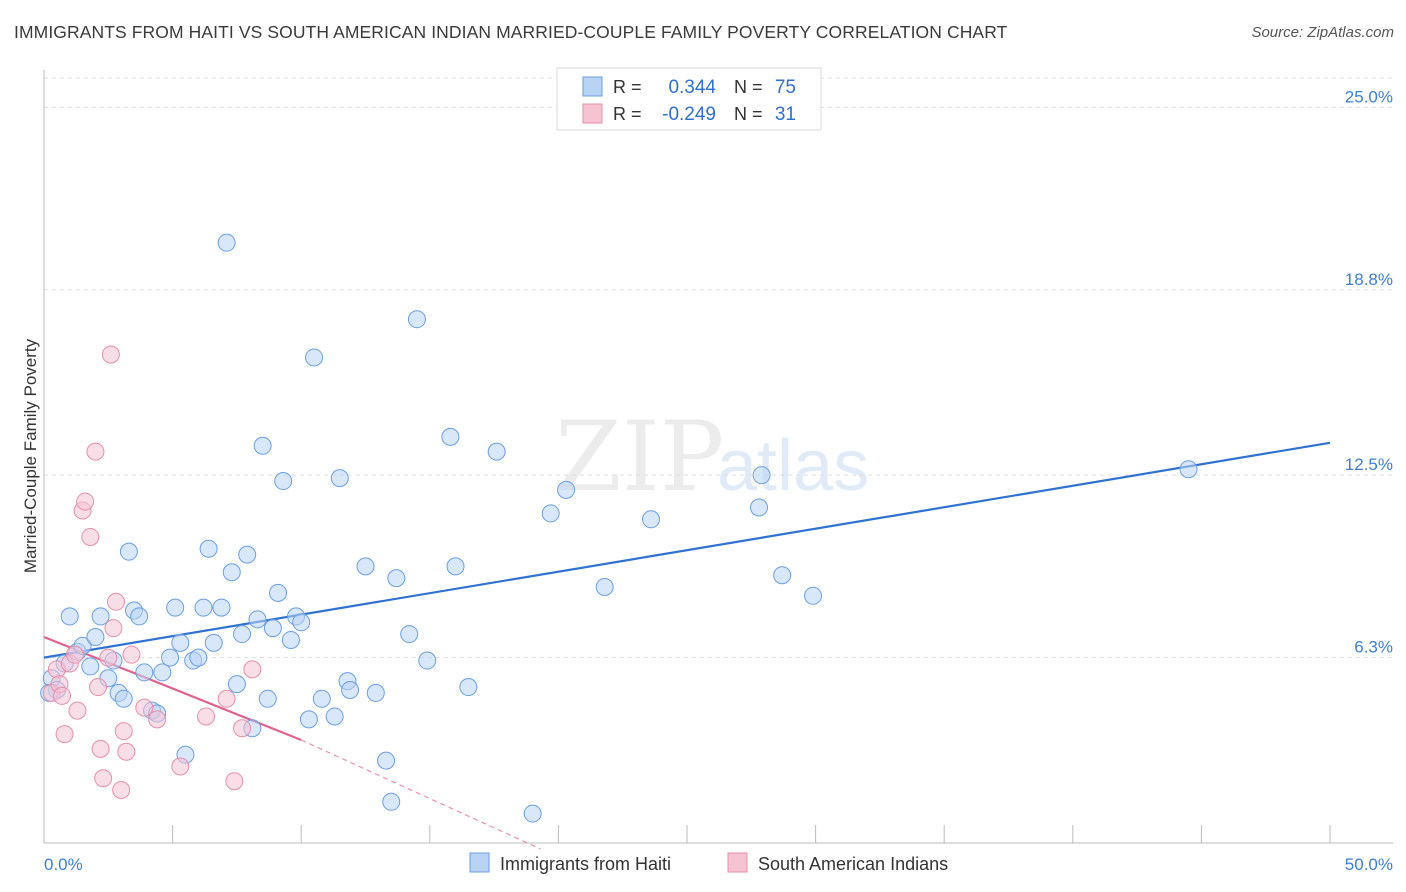 The image size is (1406, 892). What do you see at coordinates (748, 114) in the screenshot?
I see `legend-n-label-pink: N =` at bounding box center [748, 114].